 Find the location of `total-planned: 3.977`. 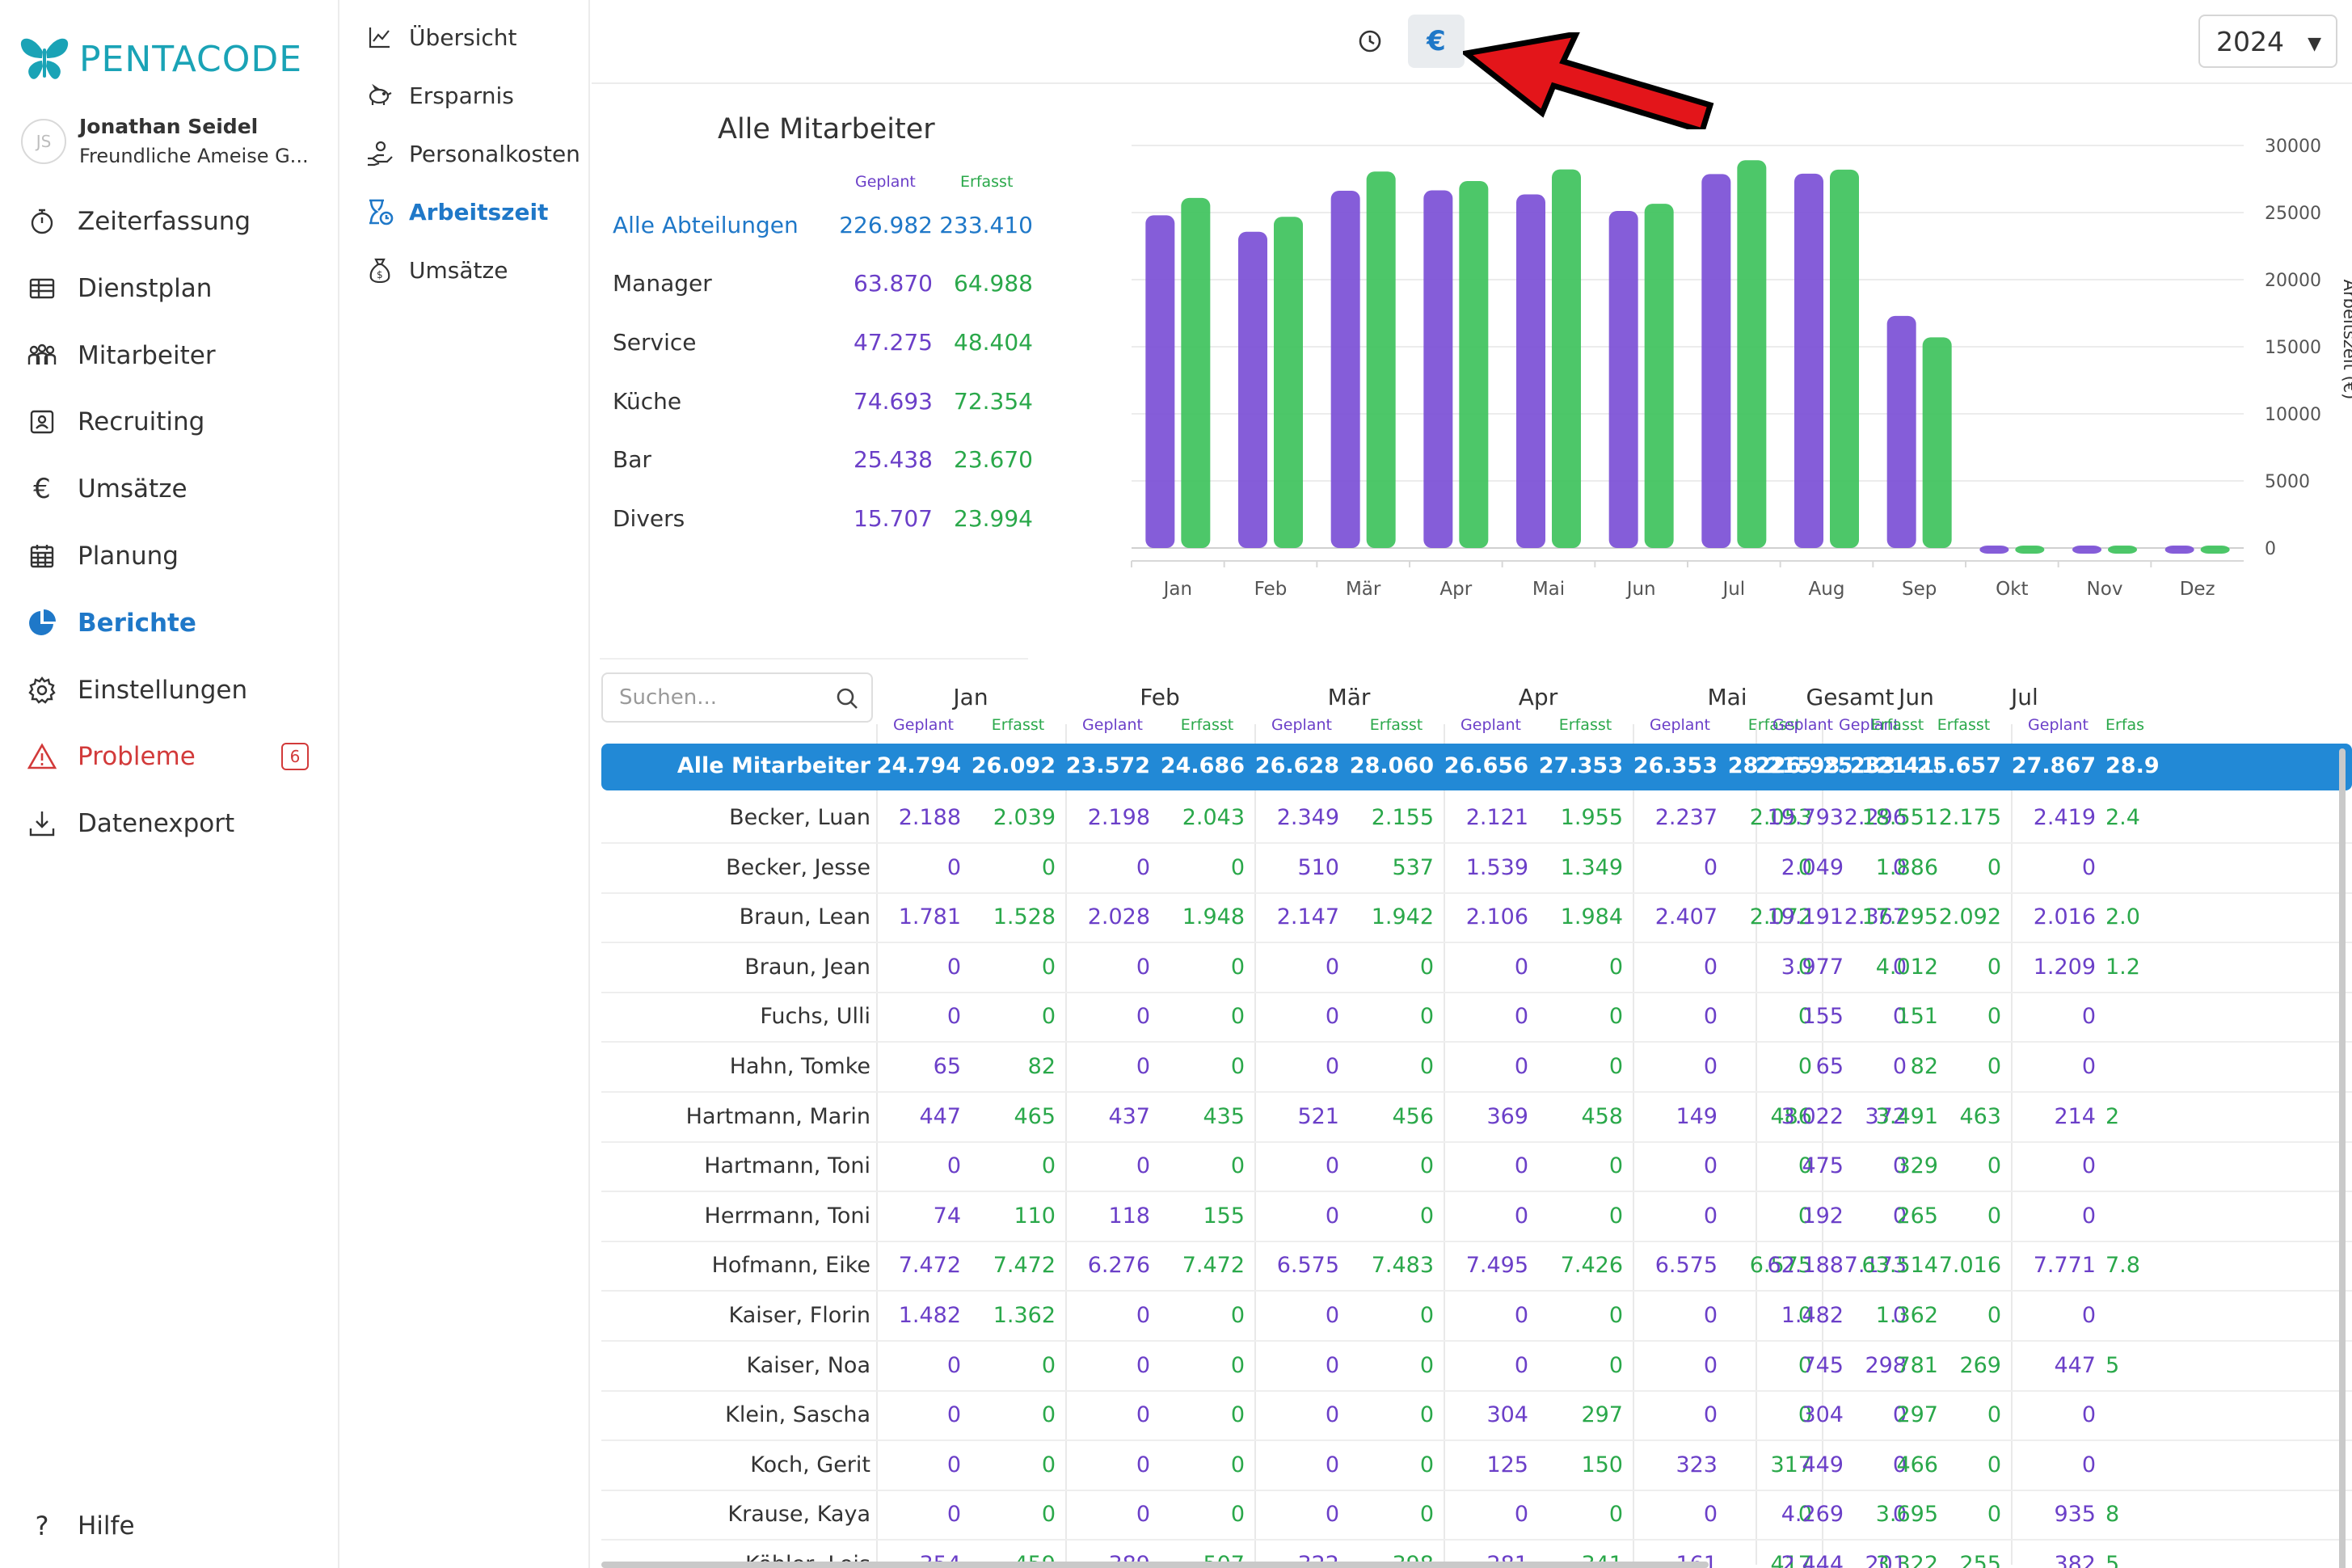

total-planned: 3.977 is located at coordinates (1812, 967).